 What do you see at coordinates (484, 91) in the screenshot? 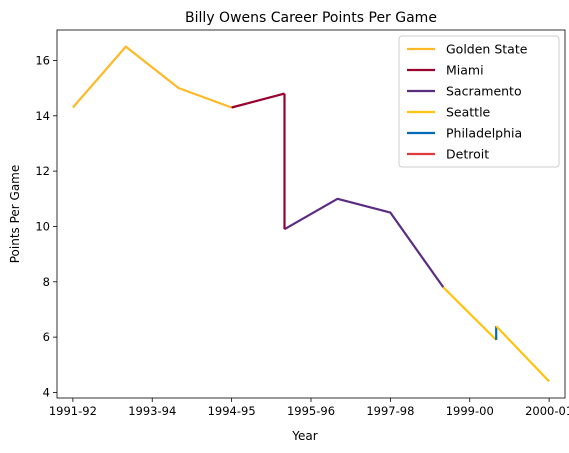
I see `legend-label-sacramento: Sacramento` at bounding box center [484, 91].